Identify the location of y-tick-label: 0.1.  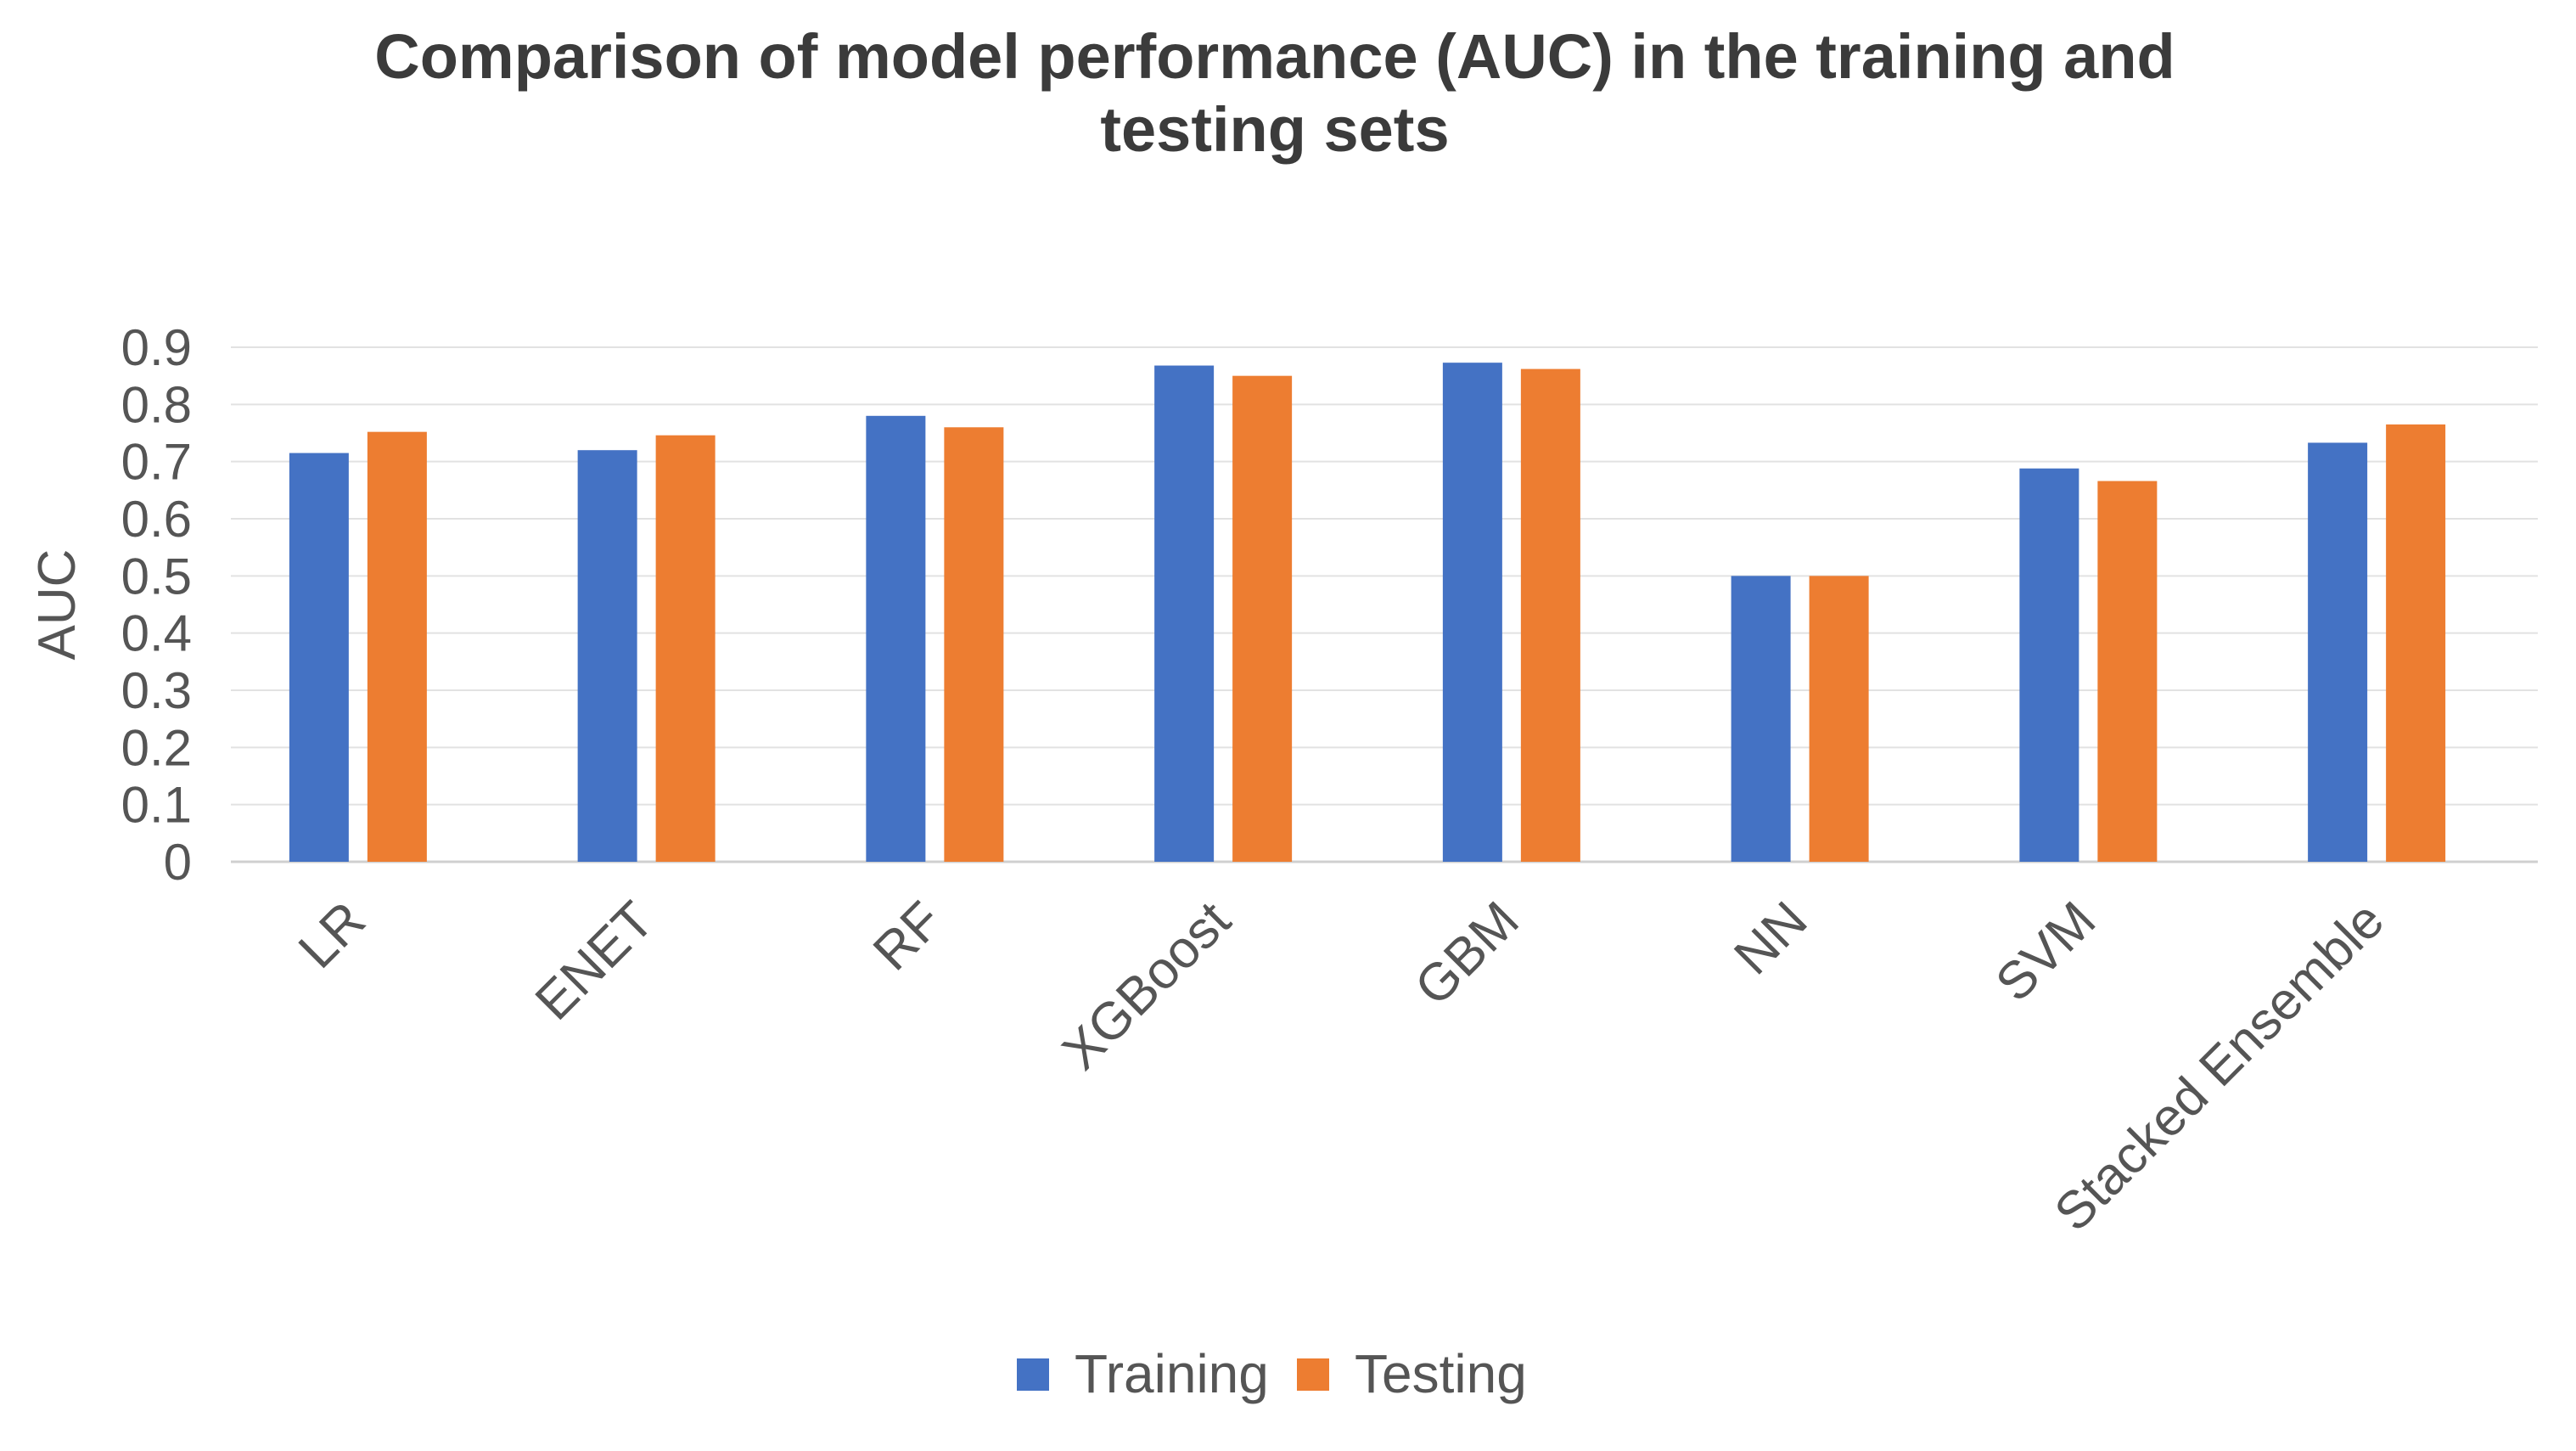
(156, 806).